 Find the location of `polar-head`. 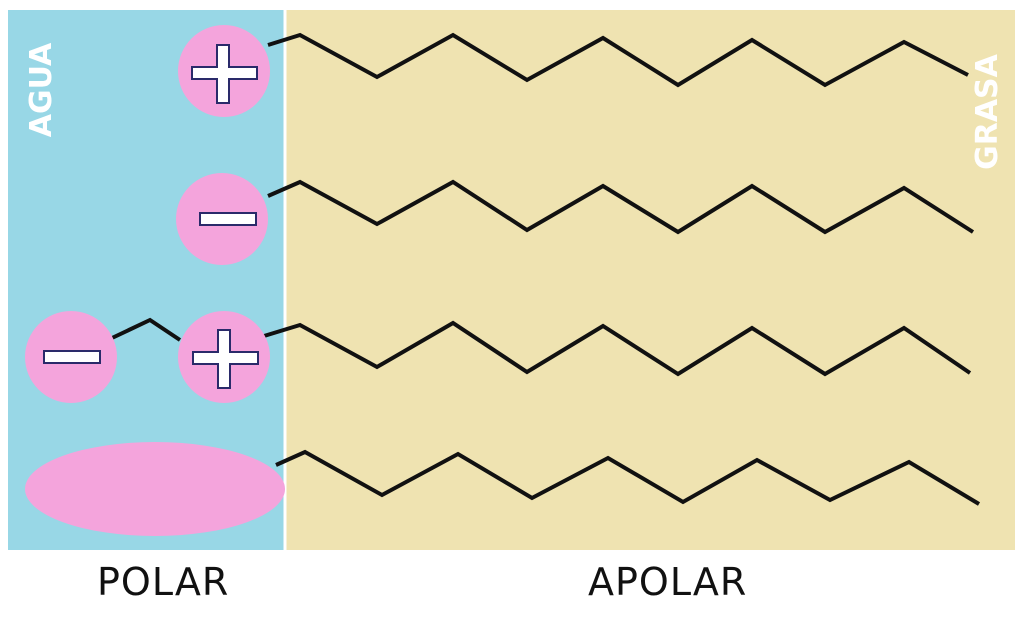

polar-head is located at coordinates (155, 489).